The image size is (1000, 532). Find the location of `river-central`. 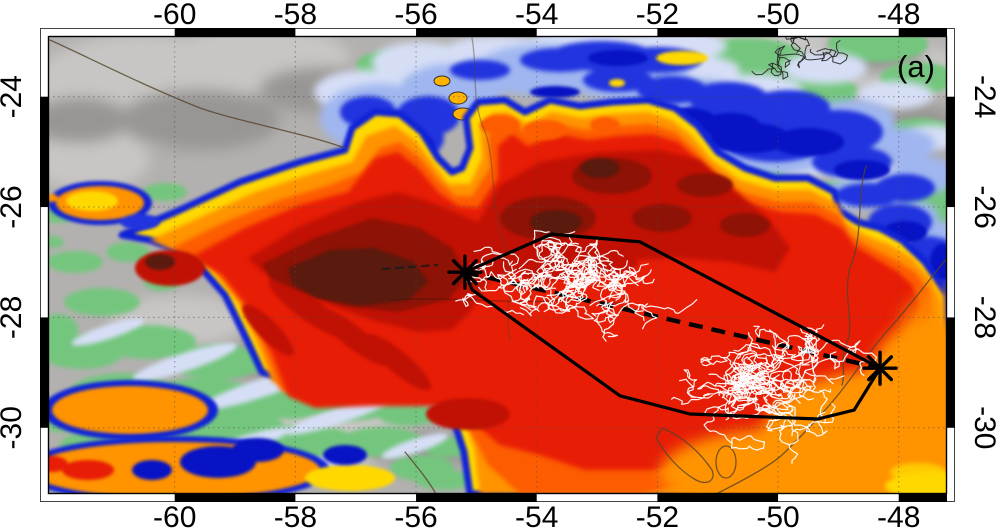

river-central is located at coordinates (491, 189).